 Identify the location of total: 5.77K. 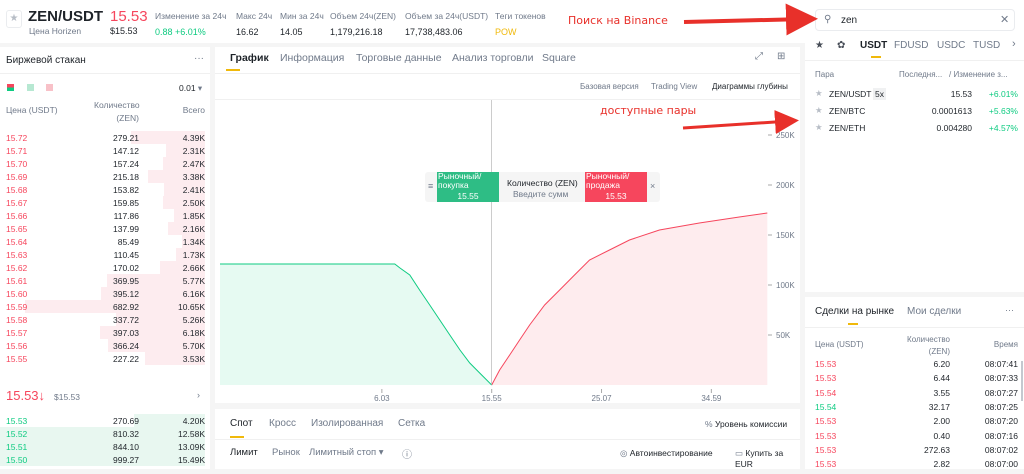
(193, 281).